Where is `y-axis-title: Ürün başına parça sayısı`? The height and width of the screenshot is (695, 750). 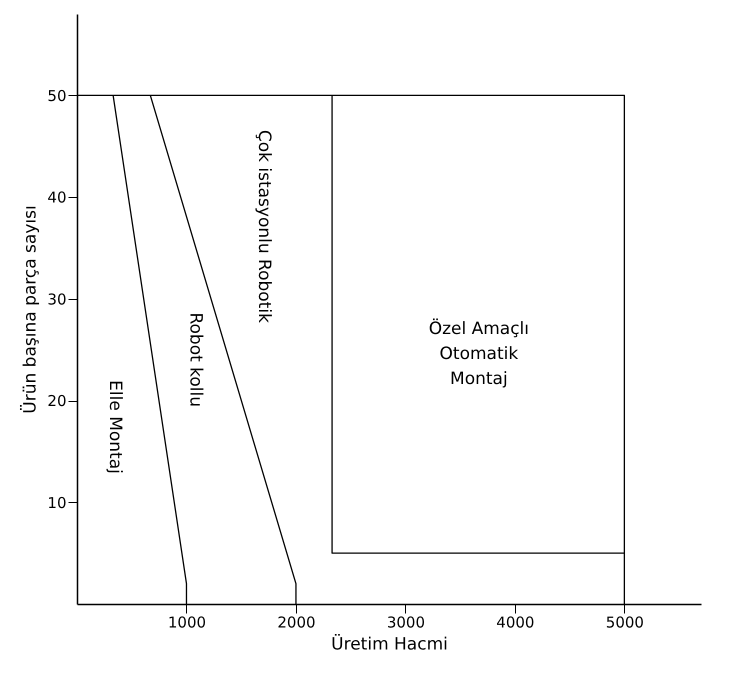 y-axis-title: Ürün başına parça sayısı is located at coordinates (29, 309).